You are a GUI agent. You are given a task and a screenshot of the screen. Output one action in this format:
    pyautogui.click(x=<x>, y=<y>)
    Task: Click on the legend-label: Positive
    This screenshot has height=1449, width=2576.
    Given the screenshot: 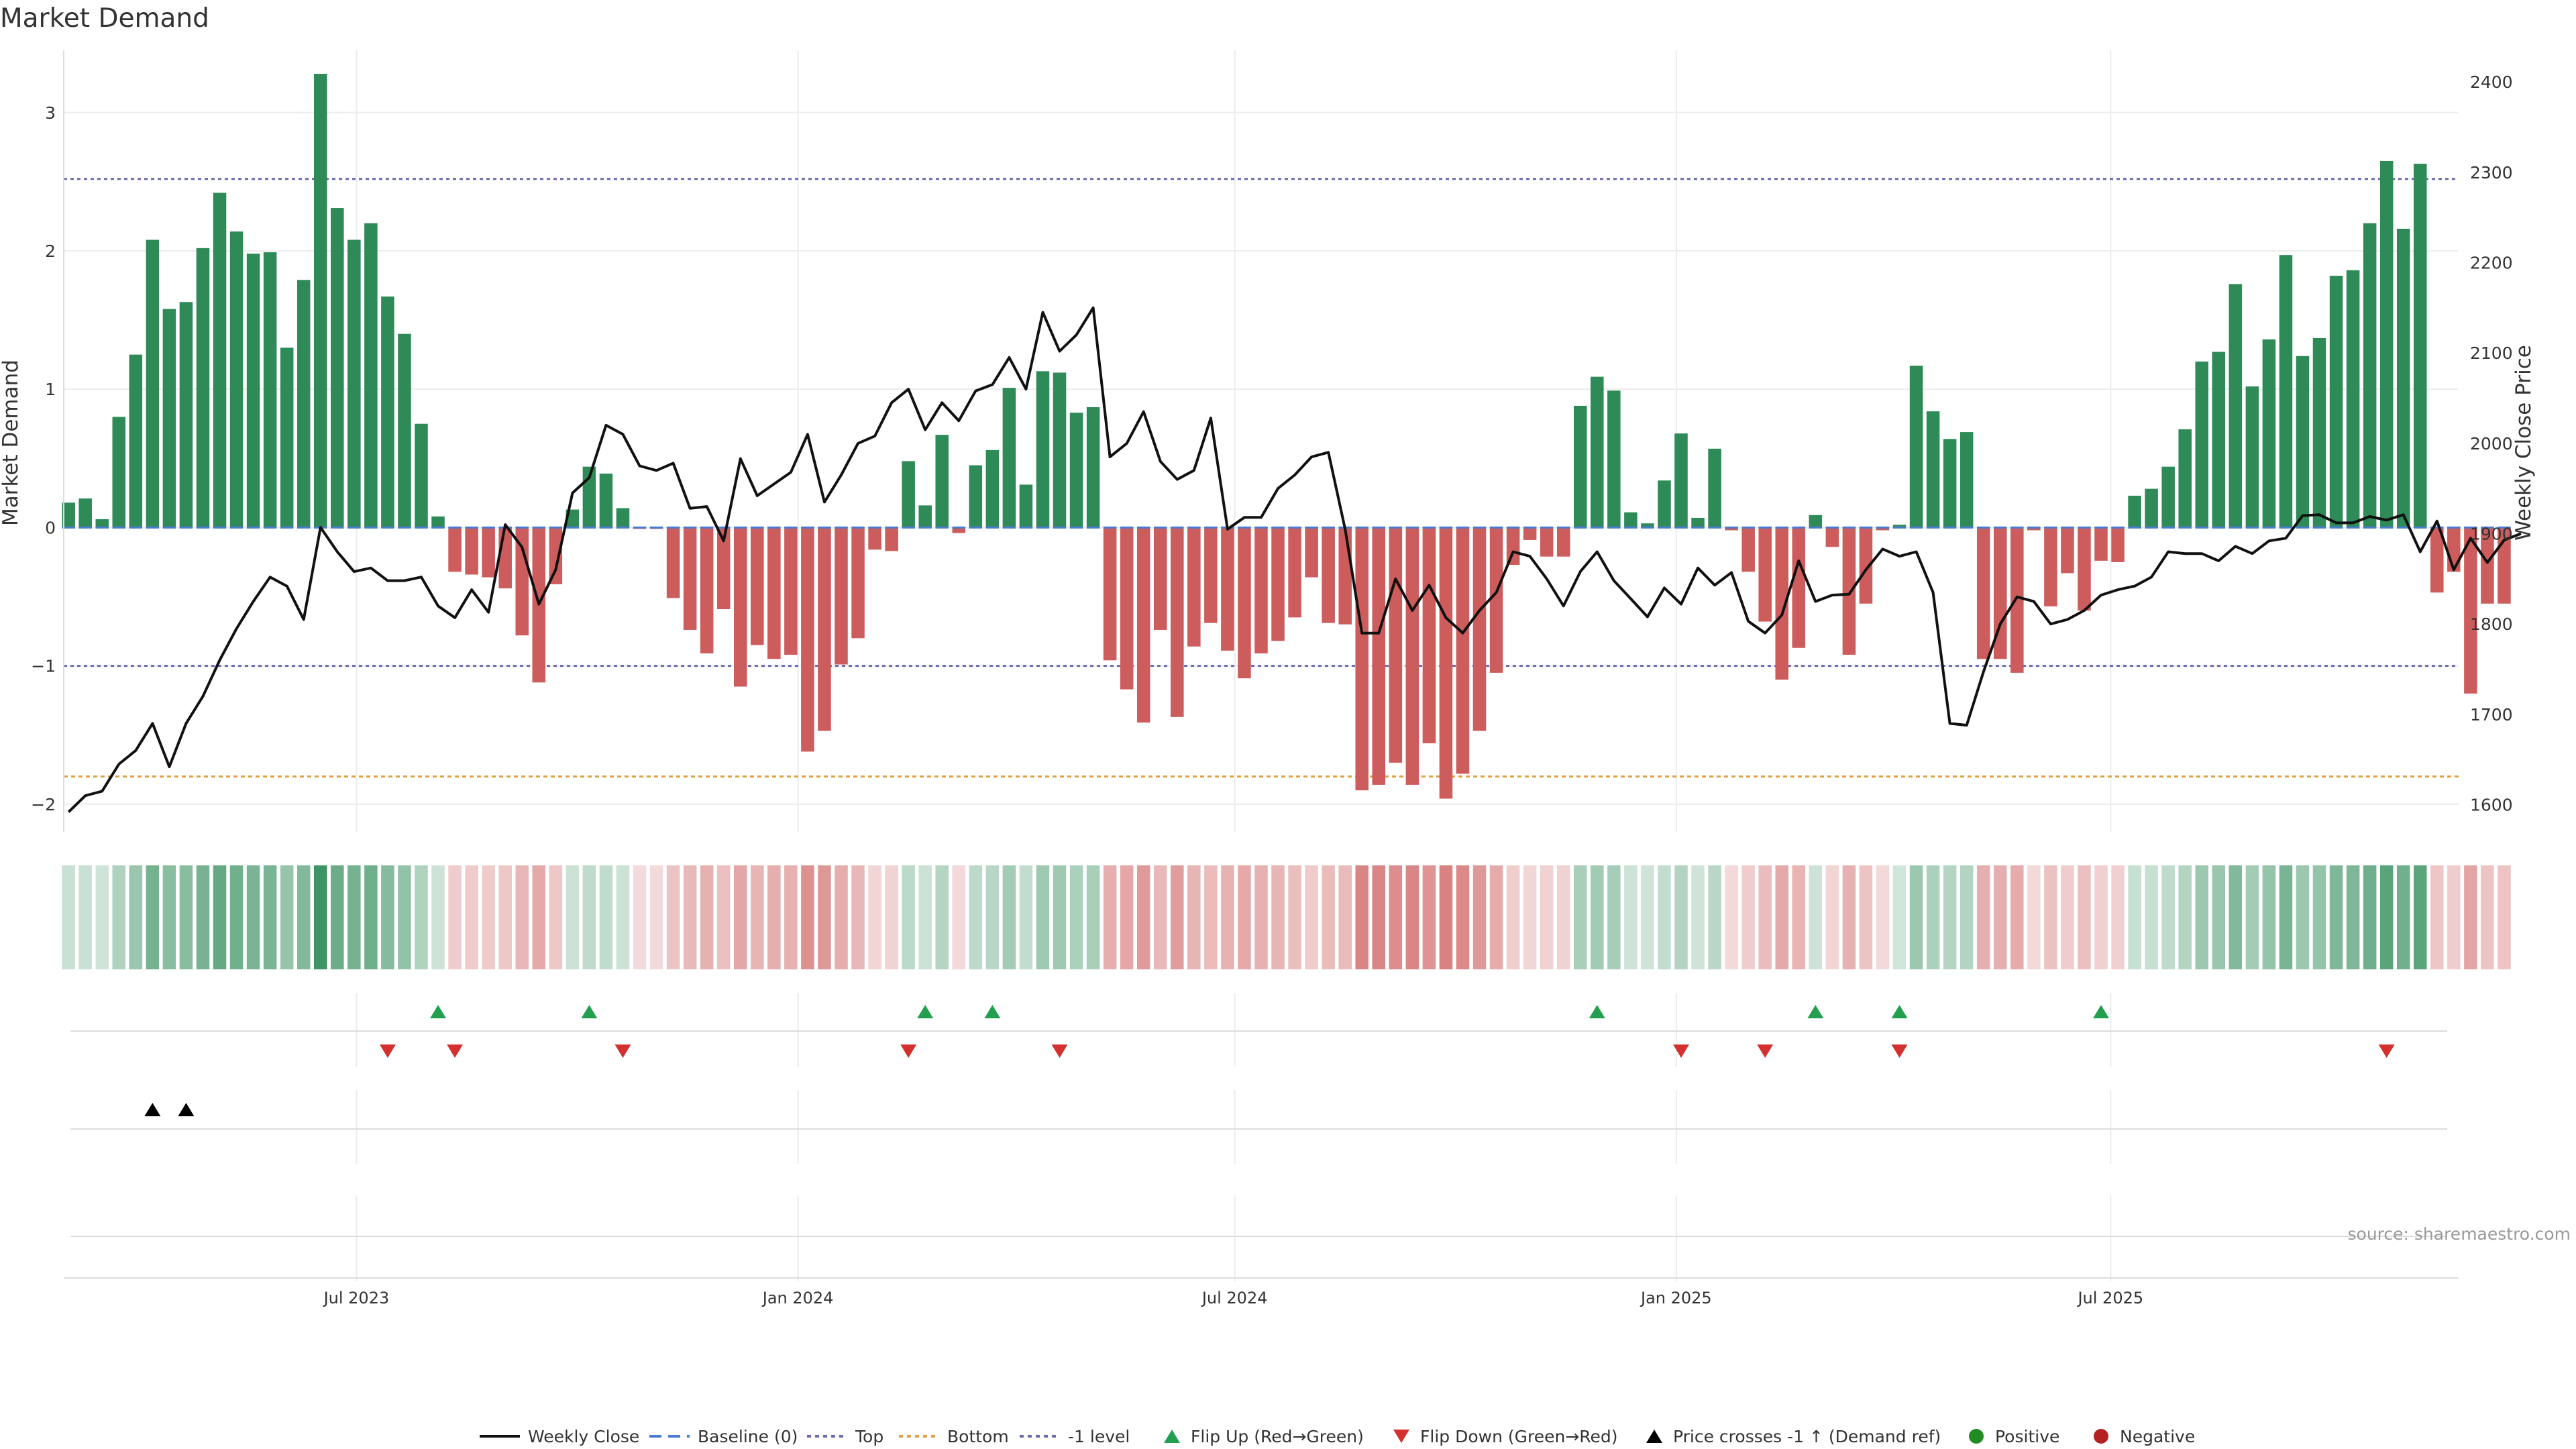 What is the action you would take?
    pyautogui.click(x=2027, y=1436)
    